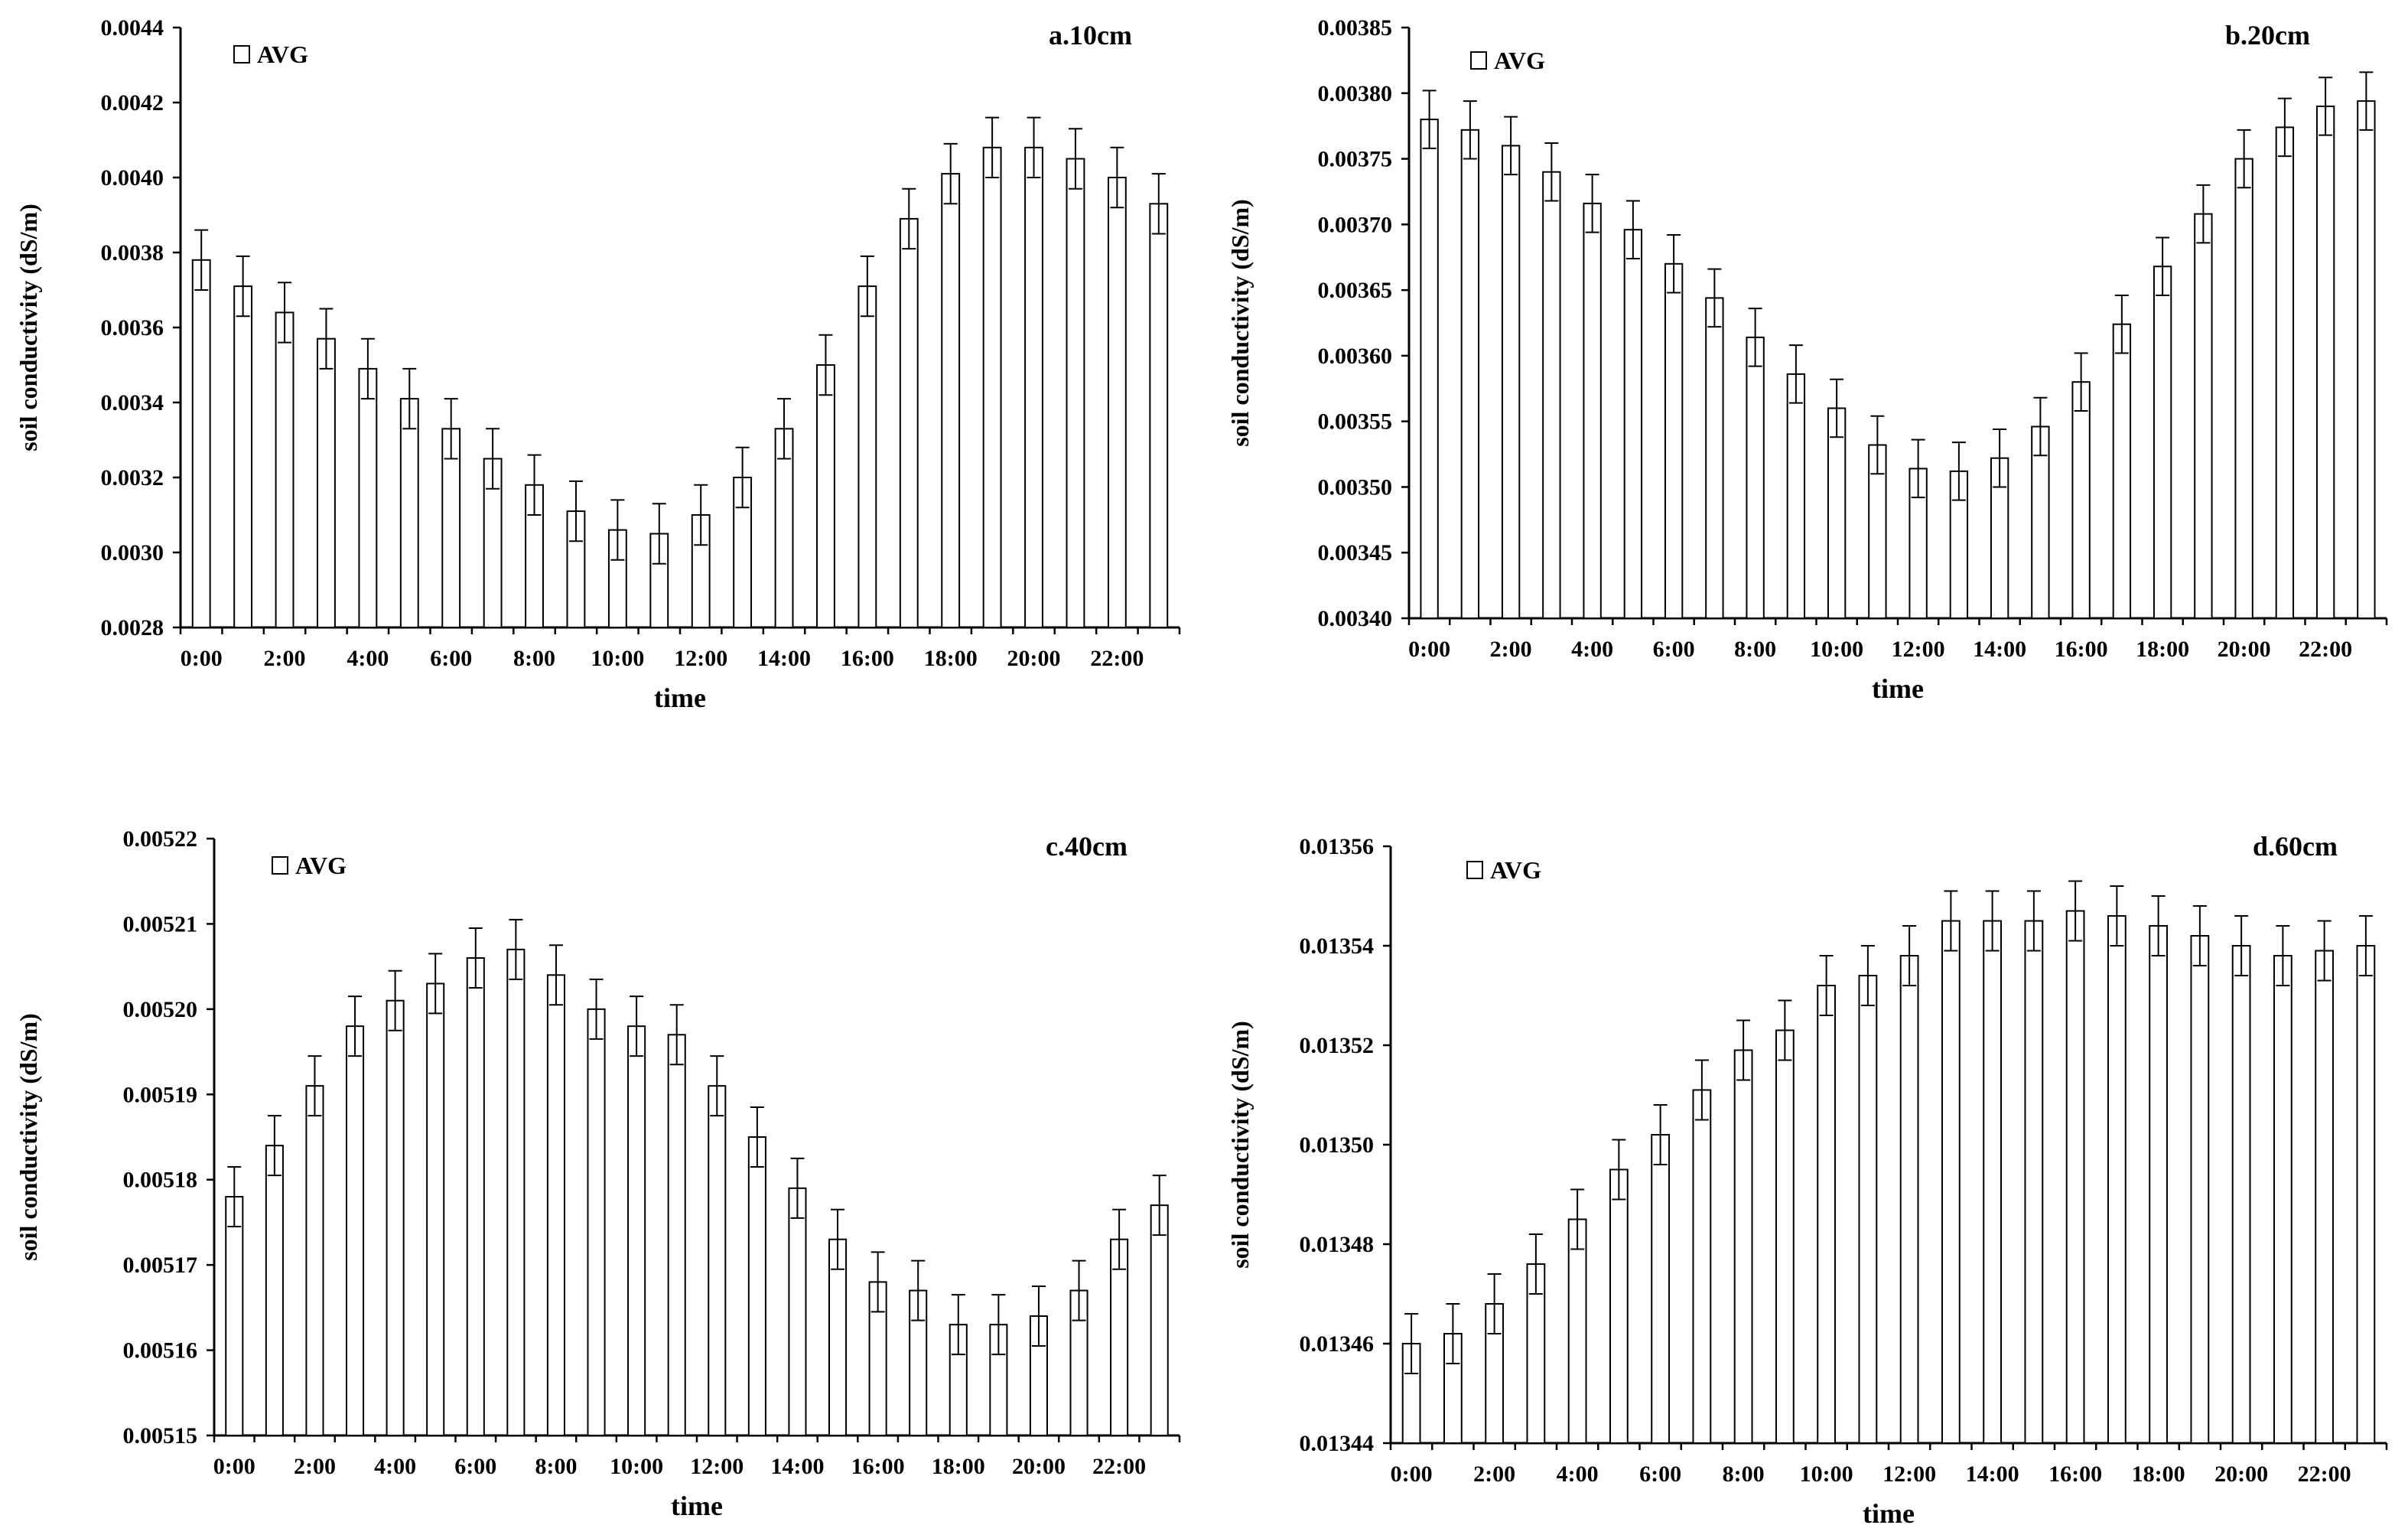  Describe the element at coordinates (132, 328) in the screenshot. I see `y-tick-label: 0.0036` at that location.